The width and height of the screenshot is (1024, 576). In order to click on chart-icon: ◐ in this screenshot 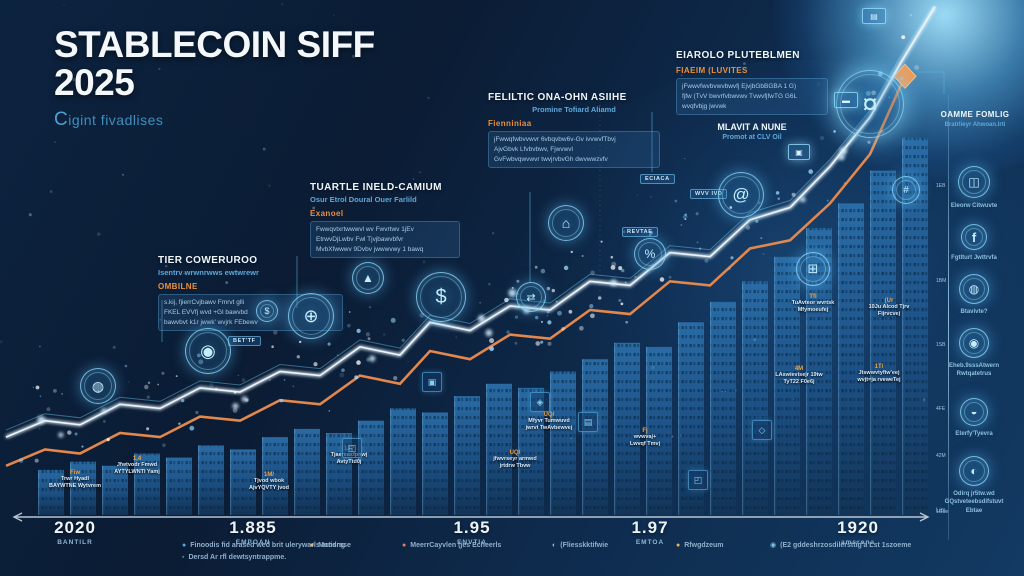, I will do `click(974, 471)`.